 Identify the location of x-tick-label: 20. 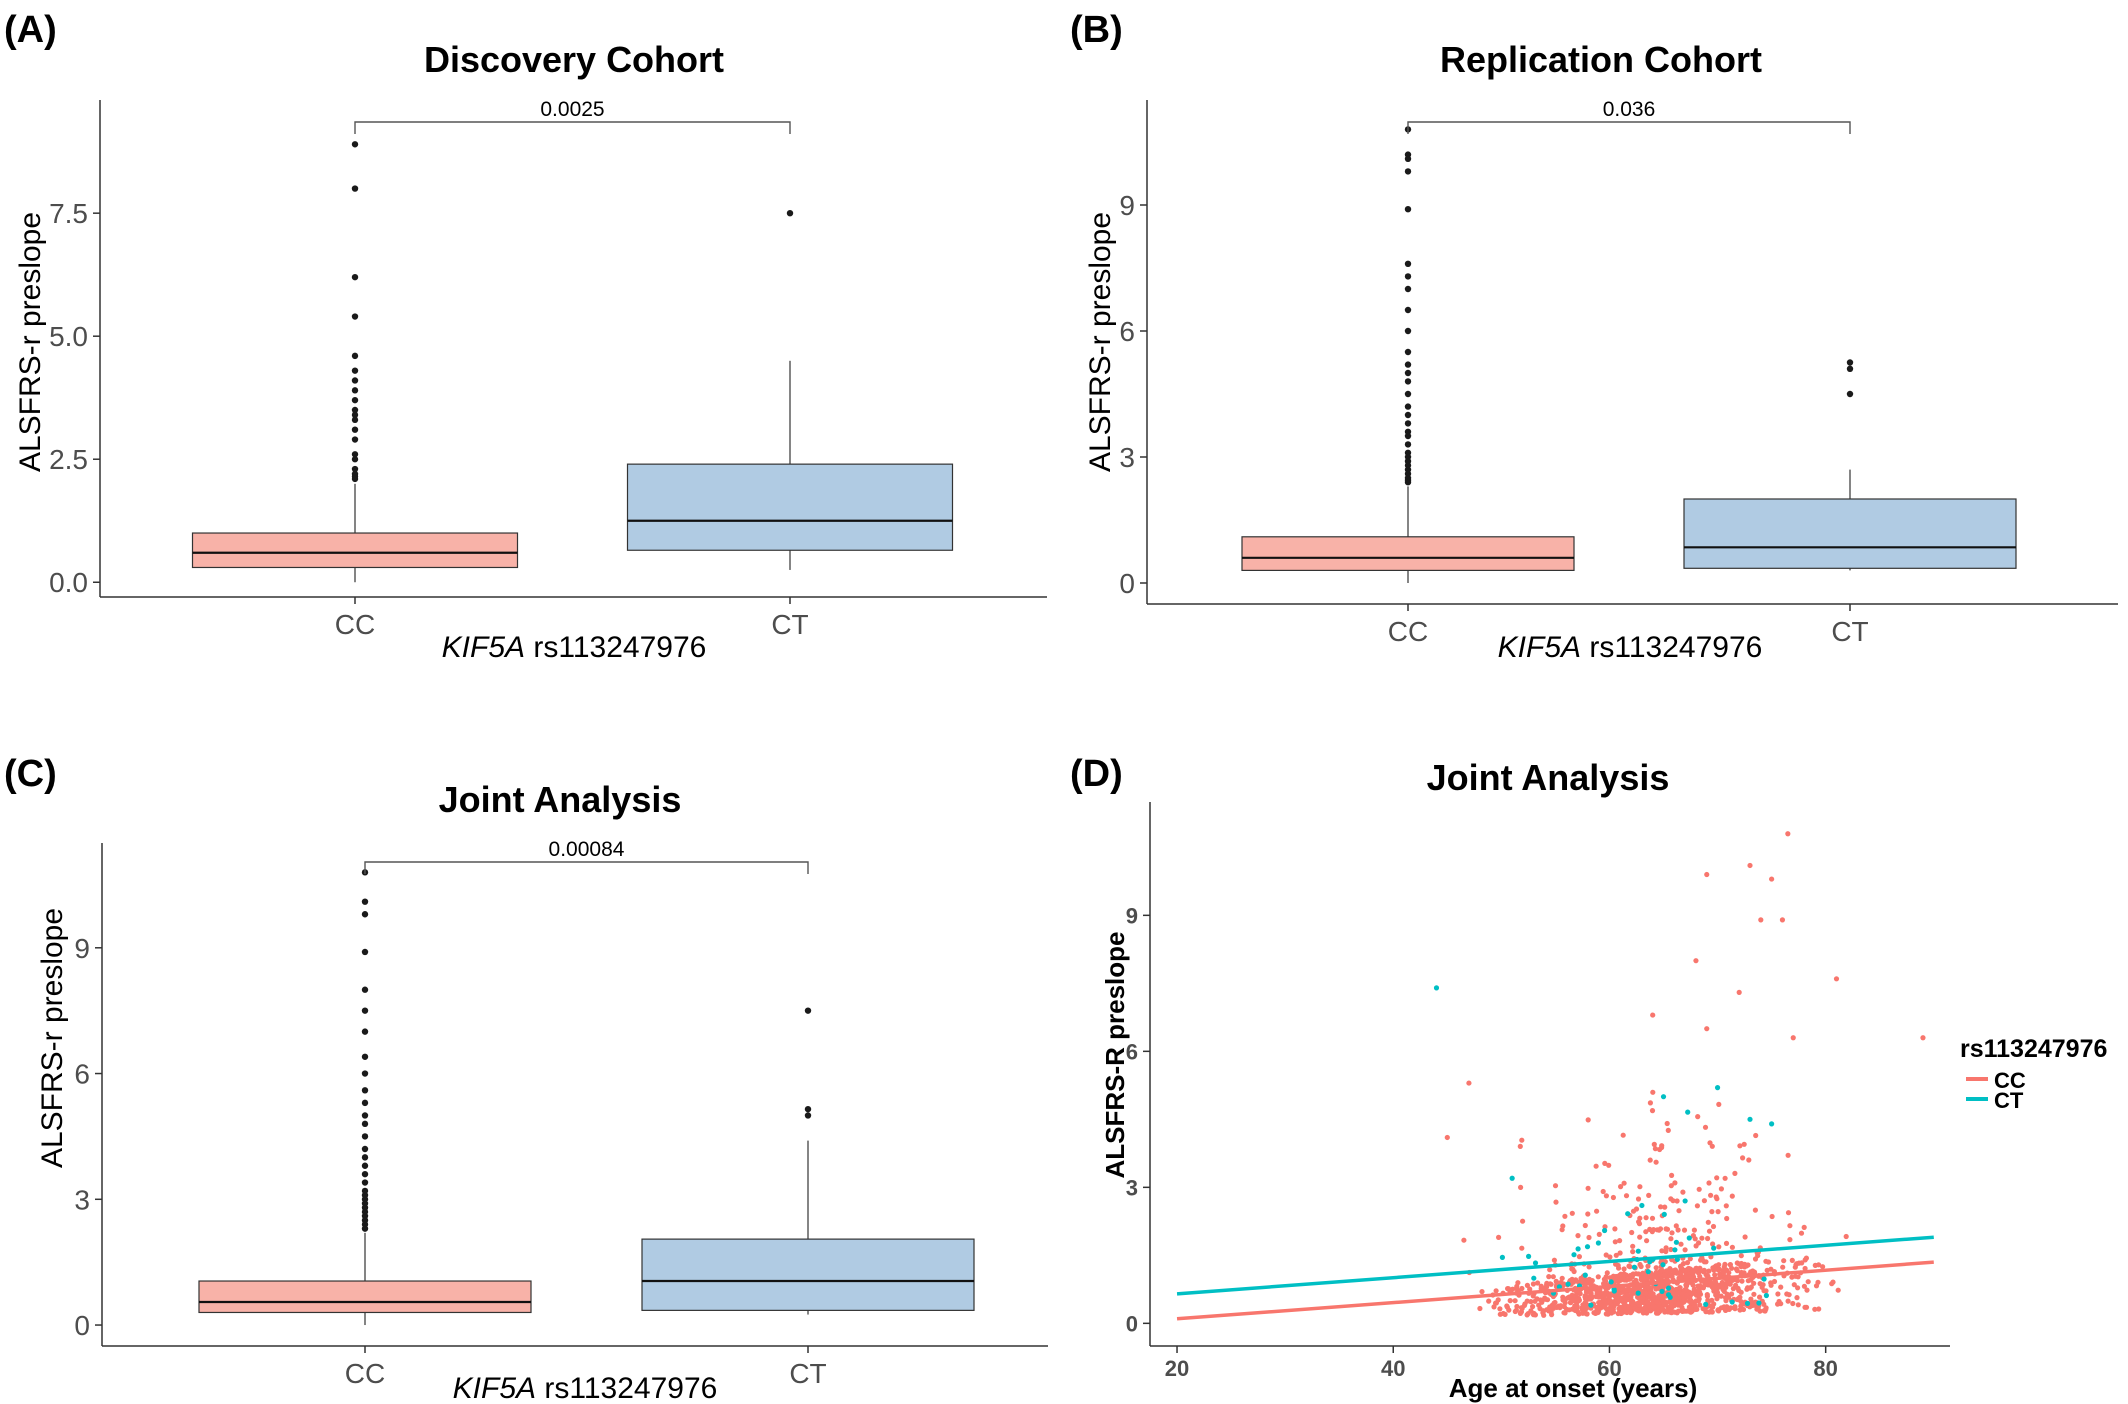
(1177, 1368).